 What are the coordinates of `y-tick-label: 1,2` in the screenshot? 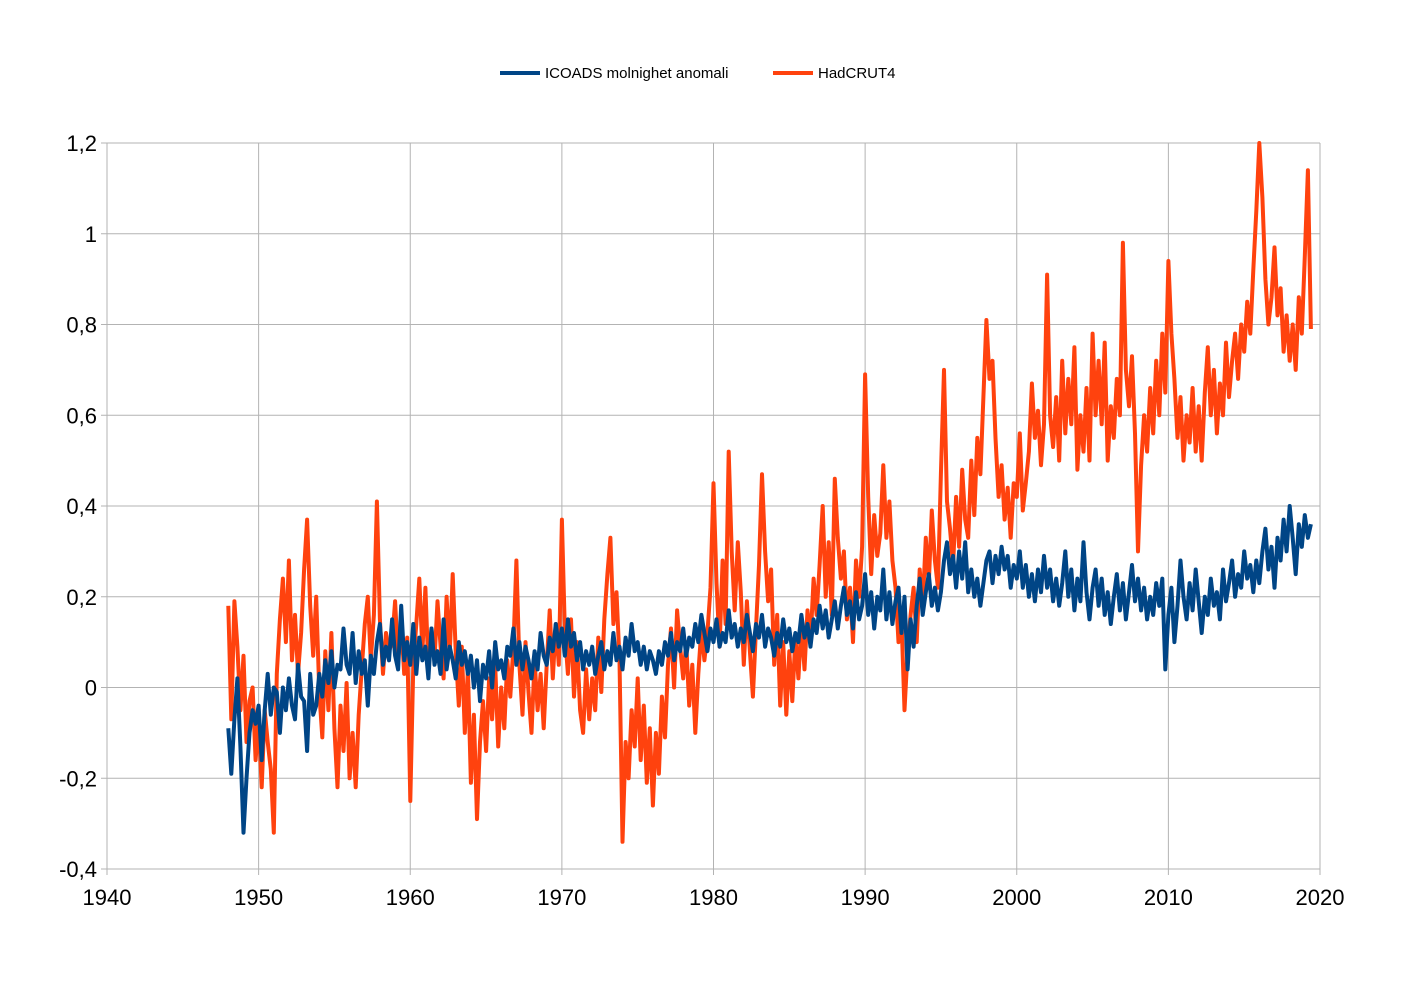 It's located at (81, 143).